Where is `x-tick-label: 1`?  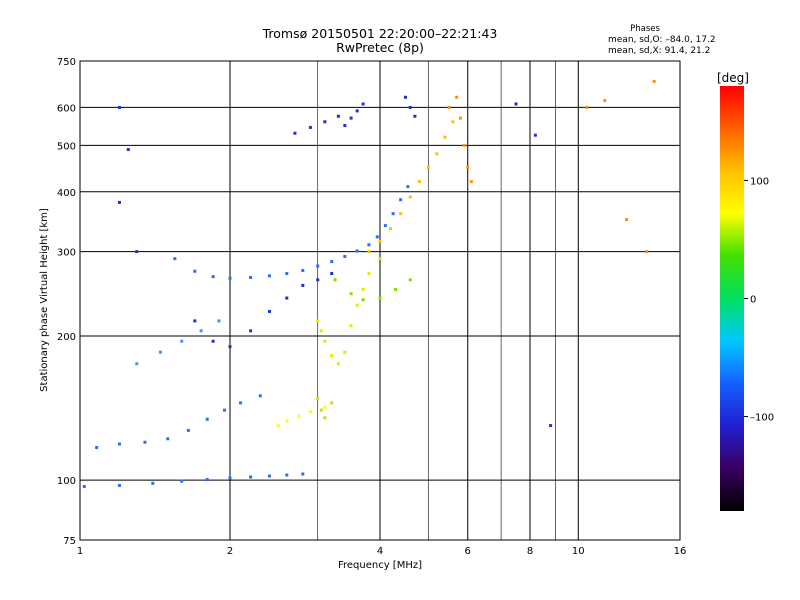
x-tick-label: 1 is located at coordinates (80, 551).